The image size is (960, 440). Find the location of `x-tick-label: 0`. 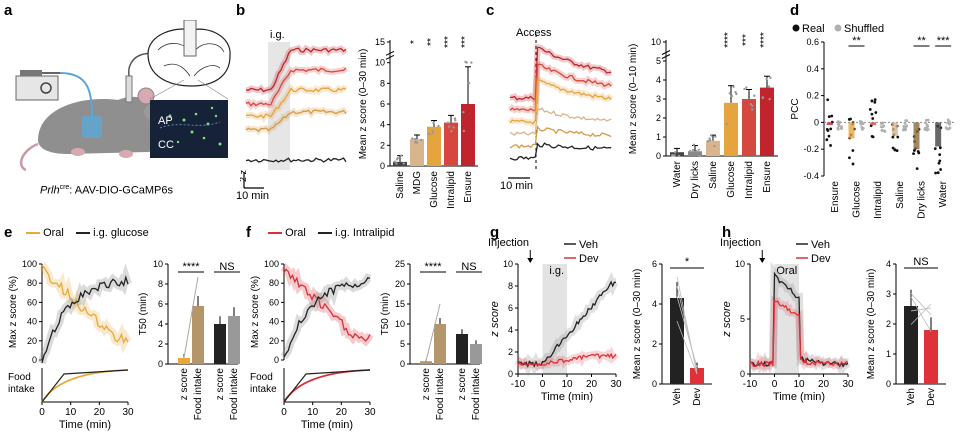

x-tick-label: 0 is located at coordinates (775, 384).